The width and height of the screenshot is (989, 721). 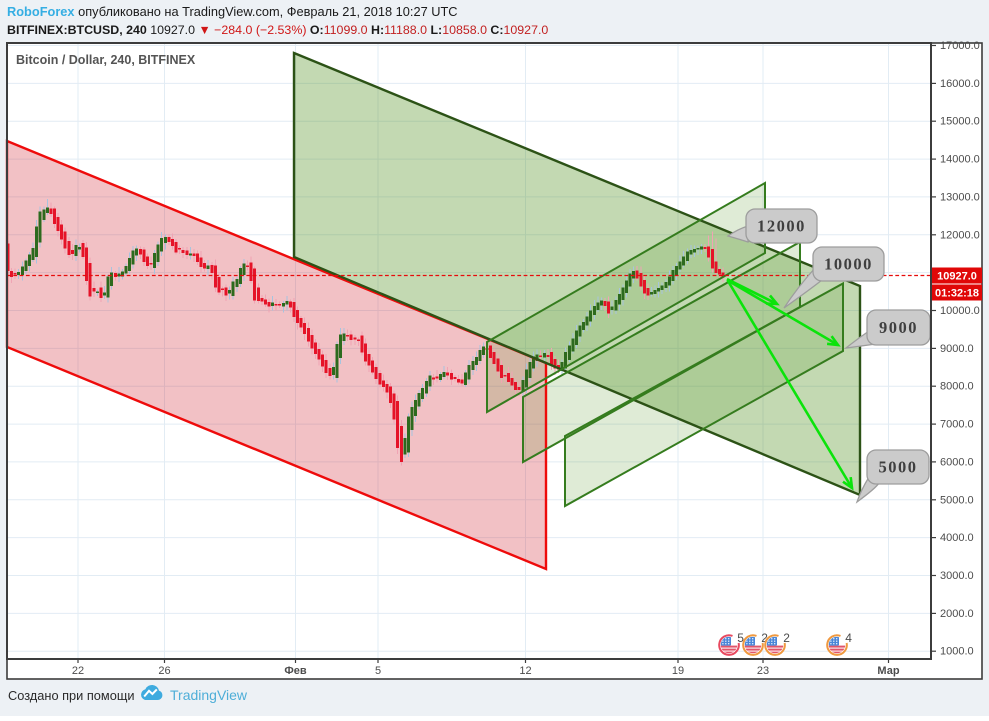 What do you see at coordinates (957, 614) in the screenshot?
I see `svg-text: 2000.0` at bounding box center [957, 614].